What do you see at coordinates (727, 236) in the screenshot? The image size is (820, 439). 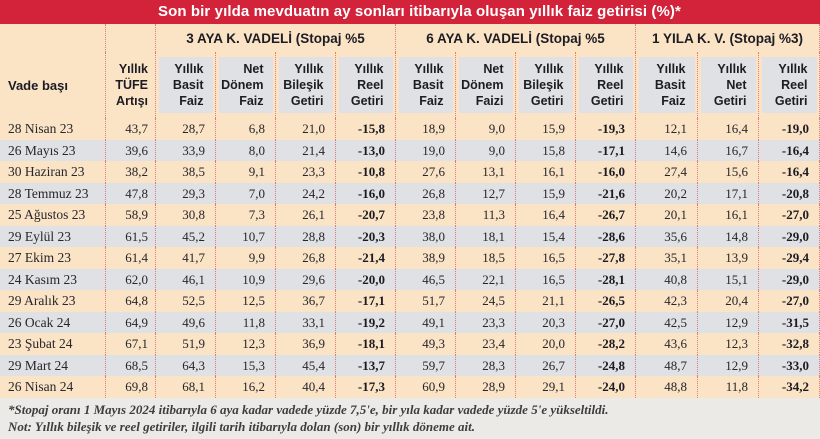 I see `value-cell: 14,8` at bounding box center [727, 236].